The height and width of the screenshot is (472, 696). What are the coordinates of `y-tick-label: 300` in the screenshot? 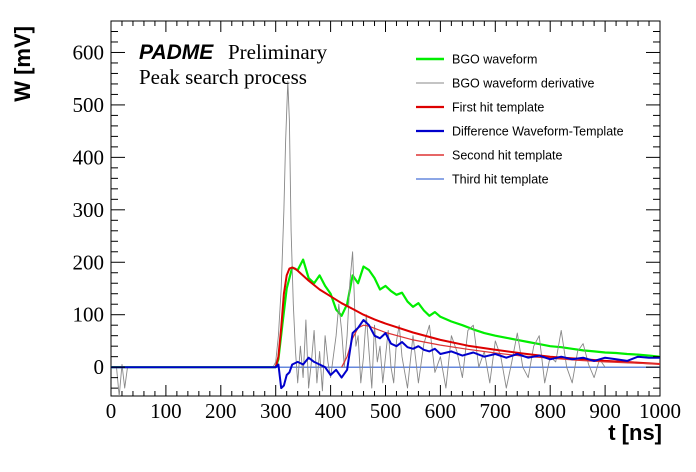 It's located at (89, 210).